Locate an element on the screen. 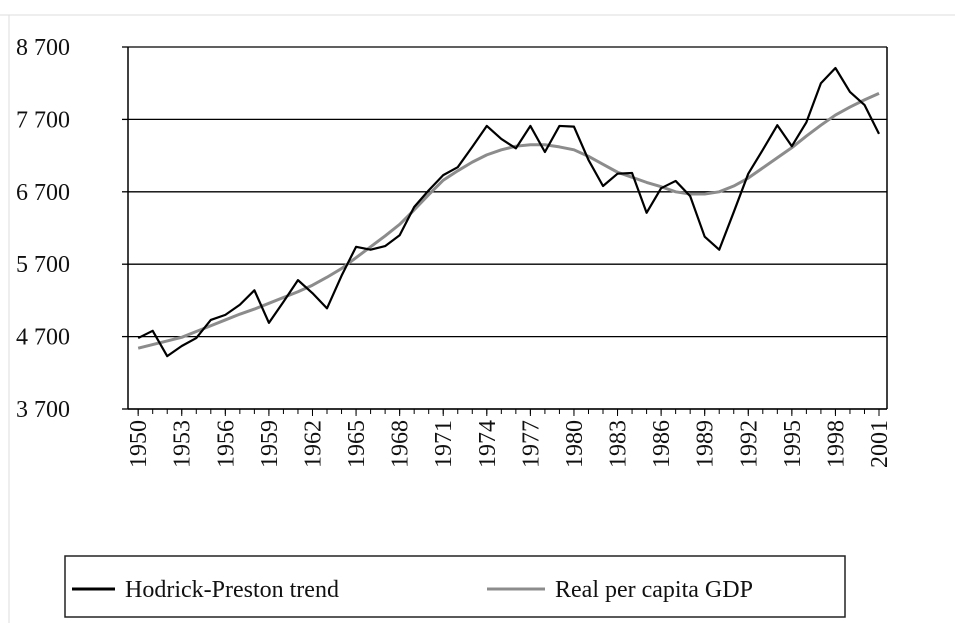 Image resolution: width=955 pixels, height=623 pixels. x-tick-label: 1953 is located at coordinates (183, 444).